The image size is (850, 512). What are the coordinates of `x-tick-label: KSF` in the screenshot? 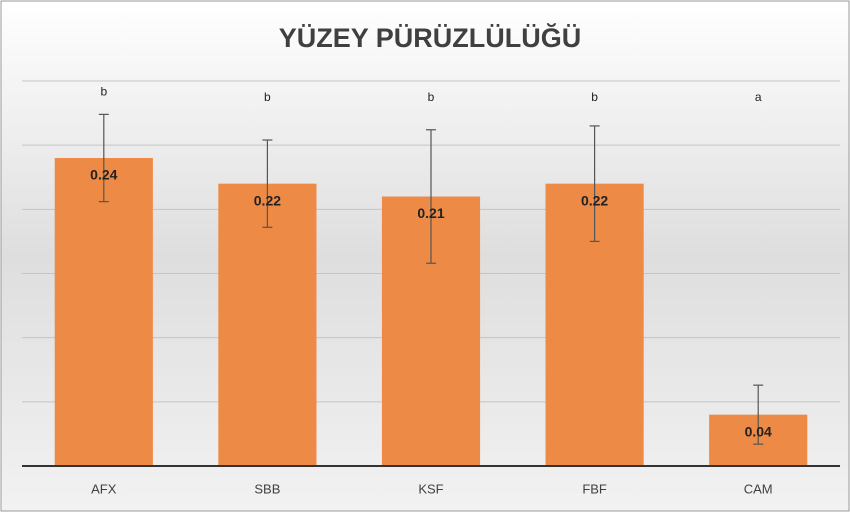 It's located at (430, 488).